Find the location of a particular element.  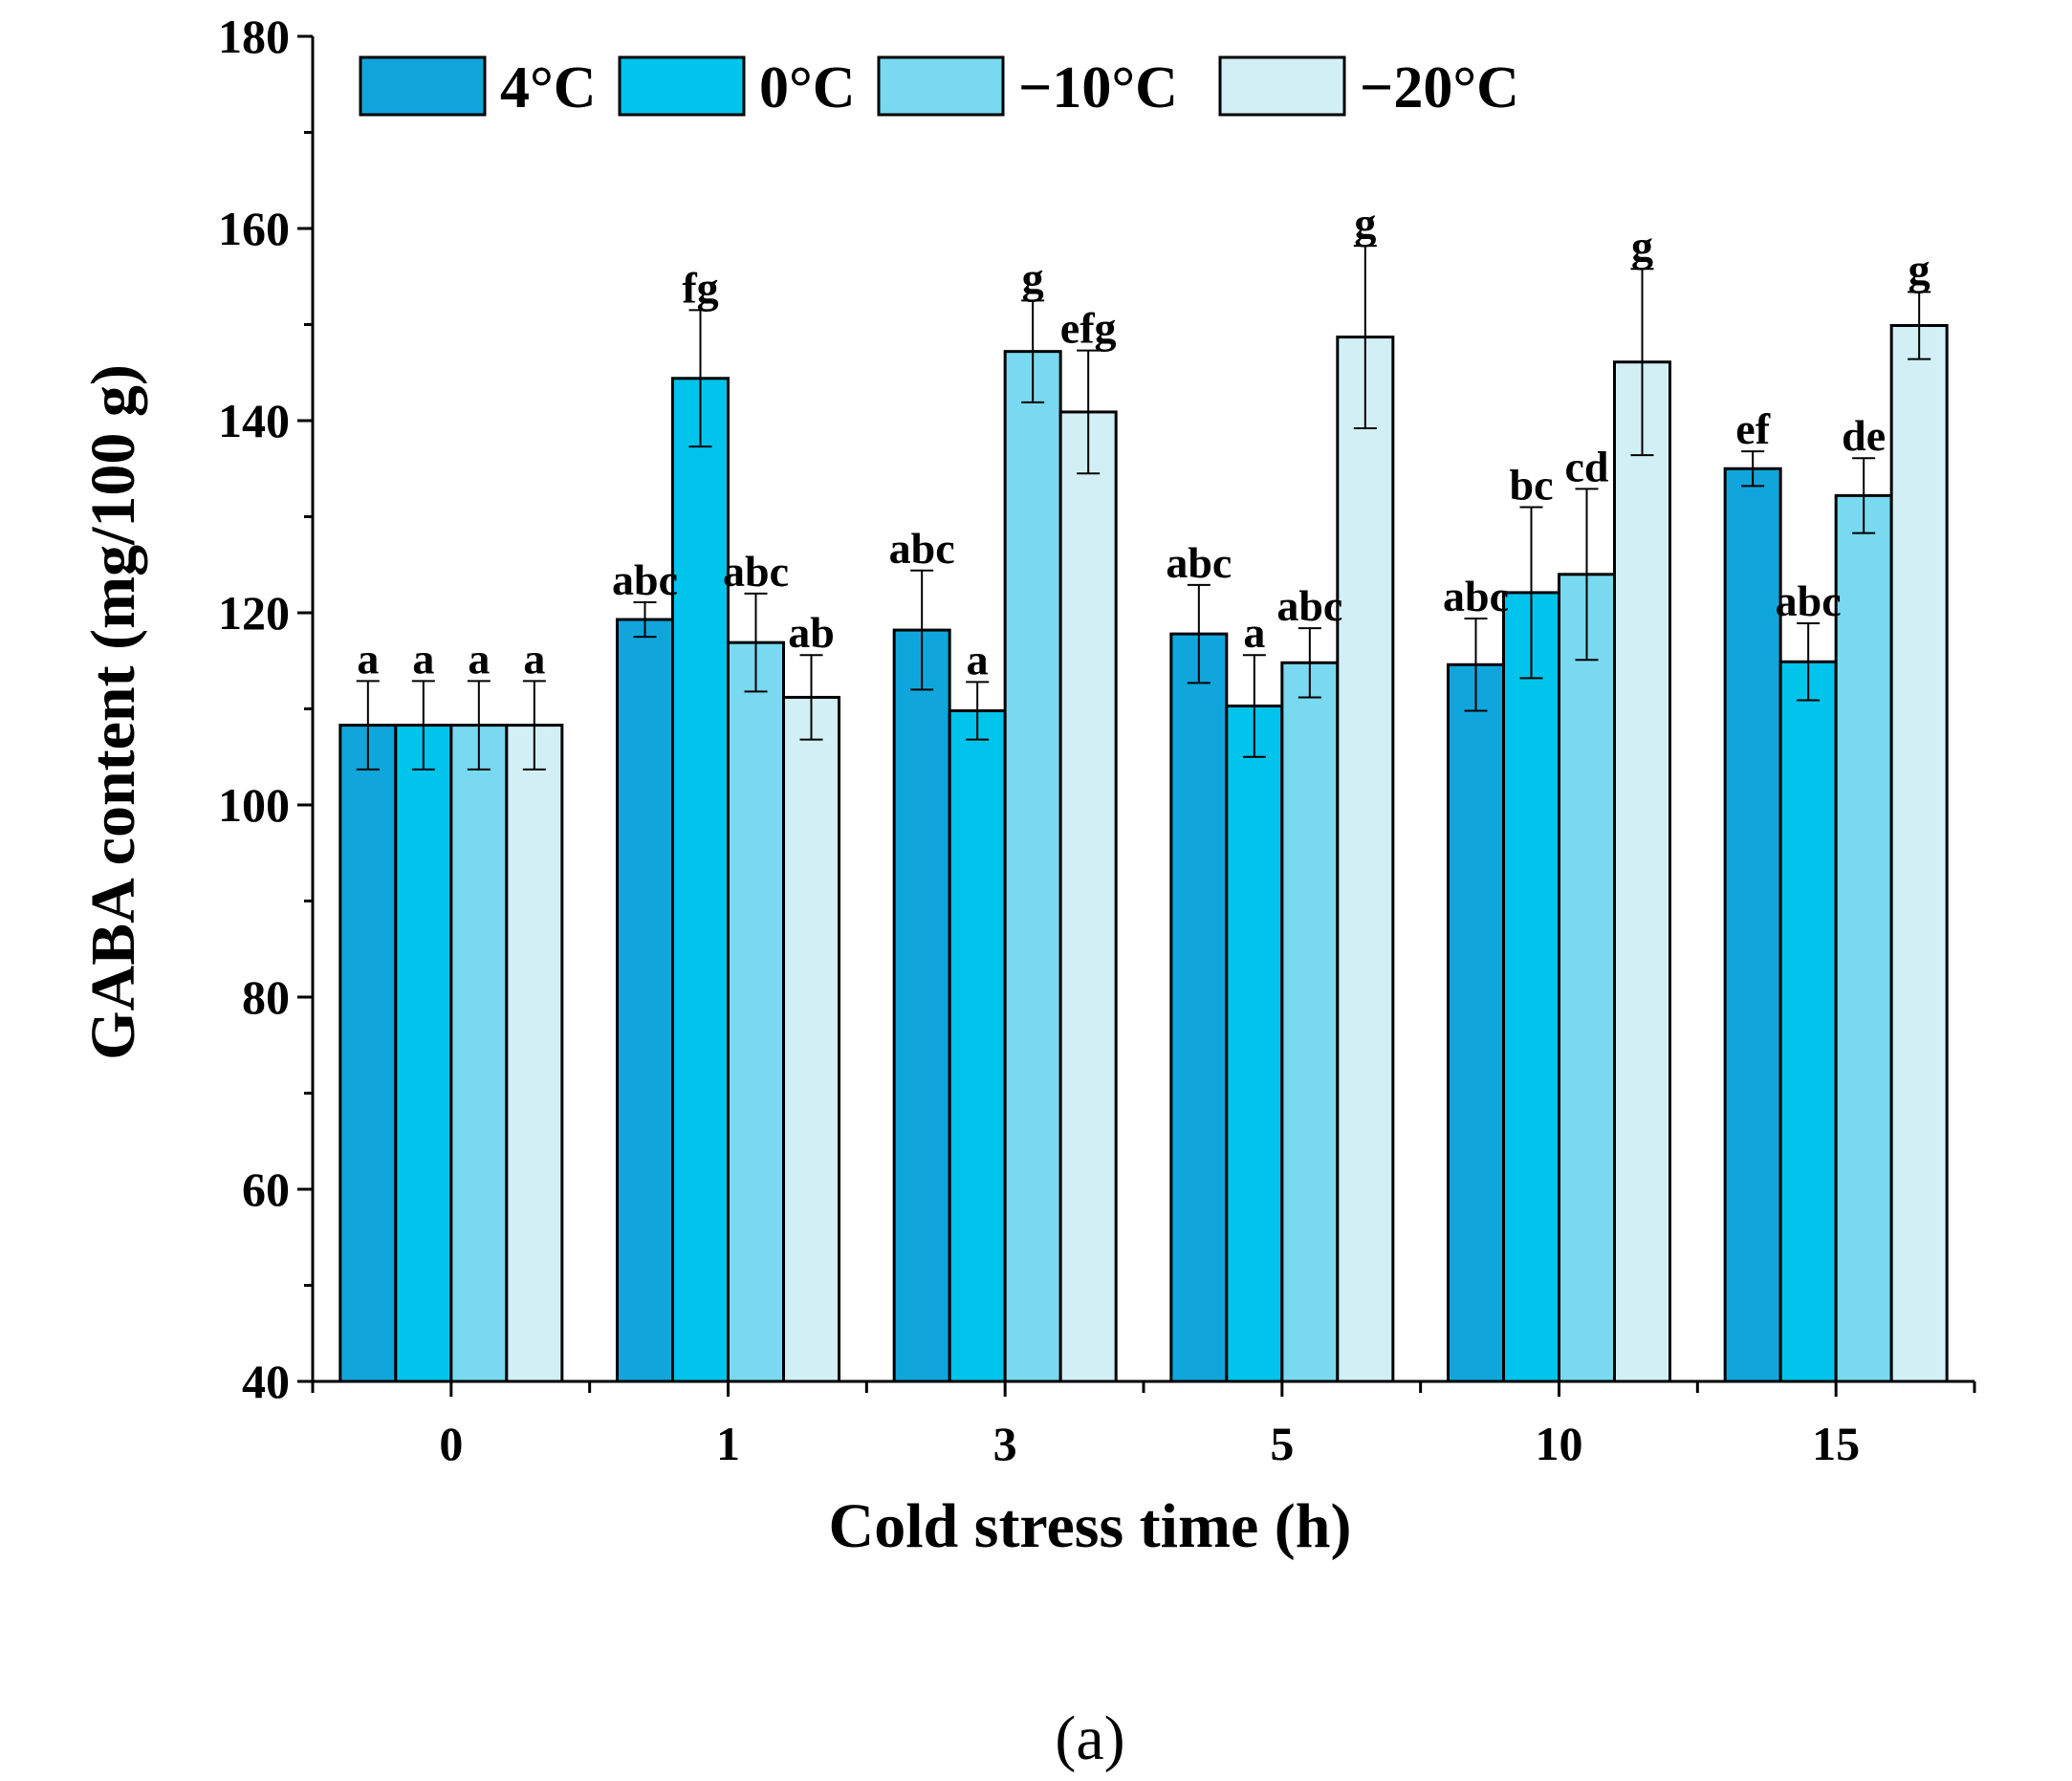

y-tick-label: 120 is located at coordinates (254, 613).